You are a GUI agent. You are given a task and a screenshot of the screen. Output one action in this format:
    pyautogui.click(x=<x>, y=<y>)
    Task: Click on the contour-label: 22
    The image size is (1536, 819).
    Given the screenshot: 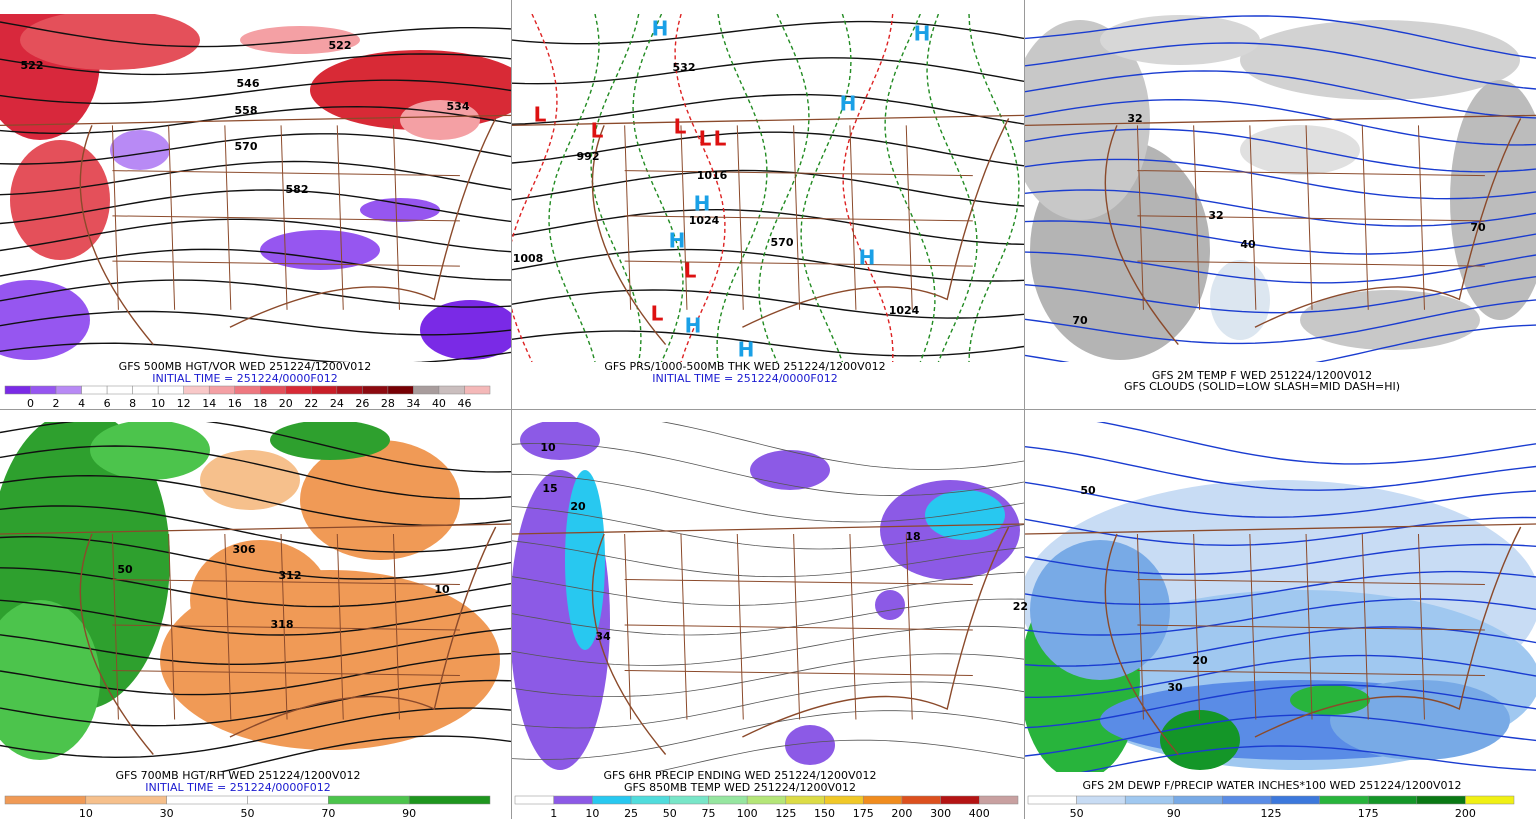 What is the action you would take?
    pyautogui.click(x=1020, y=606)
    